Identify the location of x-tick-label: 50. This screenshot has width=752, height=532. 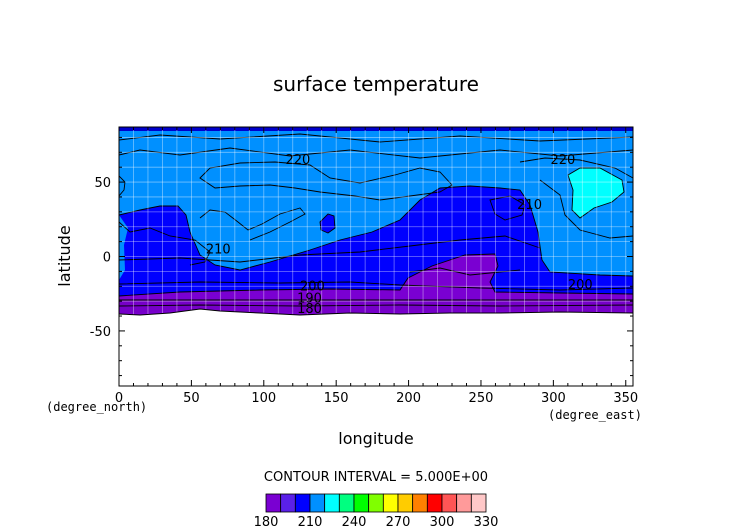
(191, 398).